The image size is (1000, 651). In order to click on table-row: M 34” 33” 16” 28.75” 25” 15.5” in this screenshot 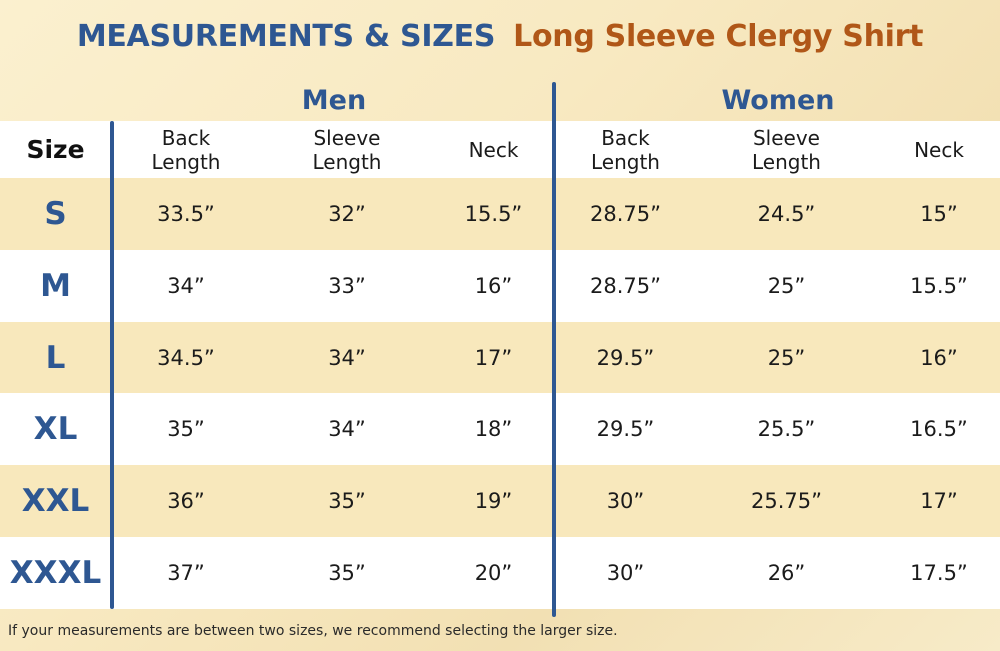, I will do `click(500, 286)`.